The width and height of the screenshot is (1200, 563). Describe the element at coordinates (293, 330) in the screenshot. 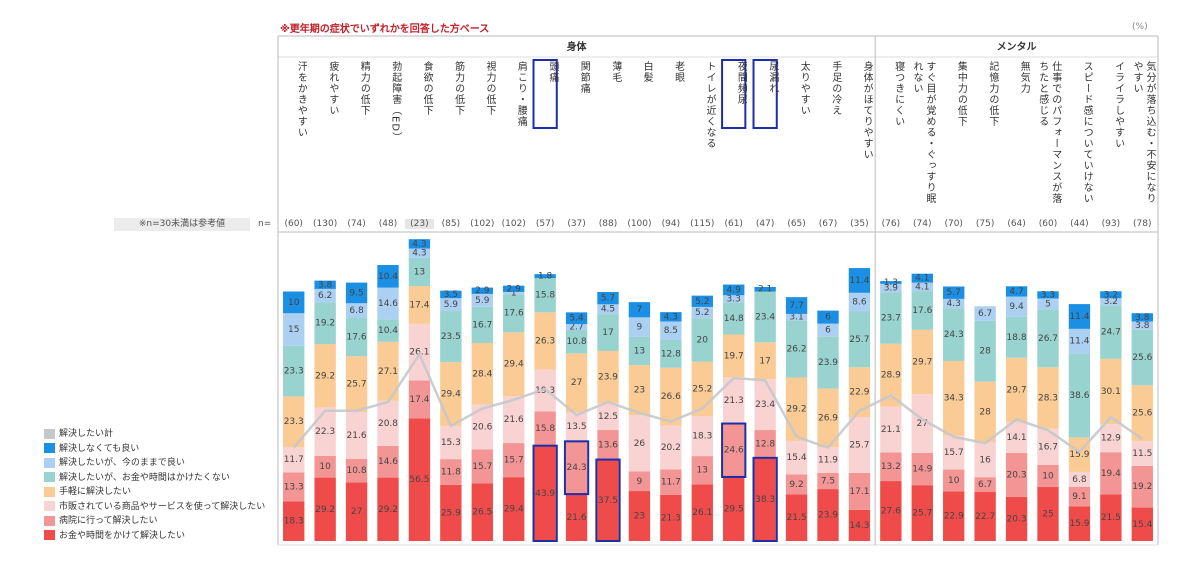

I see `data-label: 15` at that location.